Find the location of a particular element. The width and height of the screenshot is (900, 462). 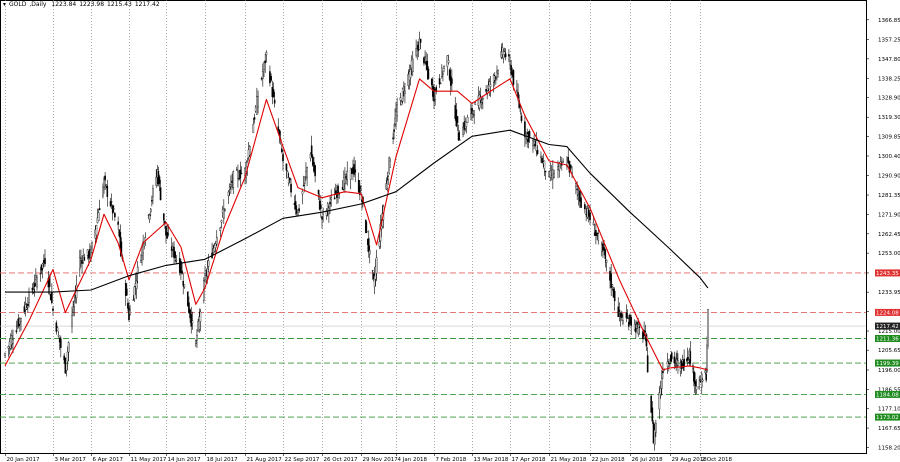

level-tag-label: 1243.35 is located at coordinates (887, 274).